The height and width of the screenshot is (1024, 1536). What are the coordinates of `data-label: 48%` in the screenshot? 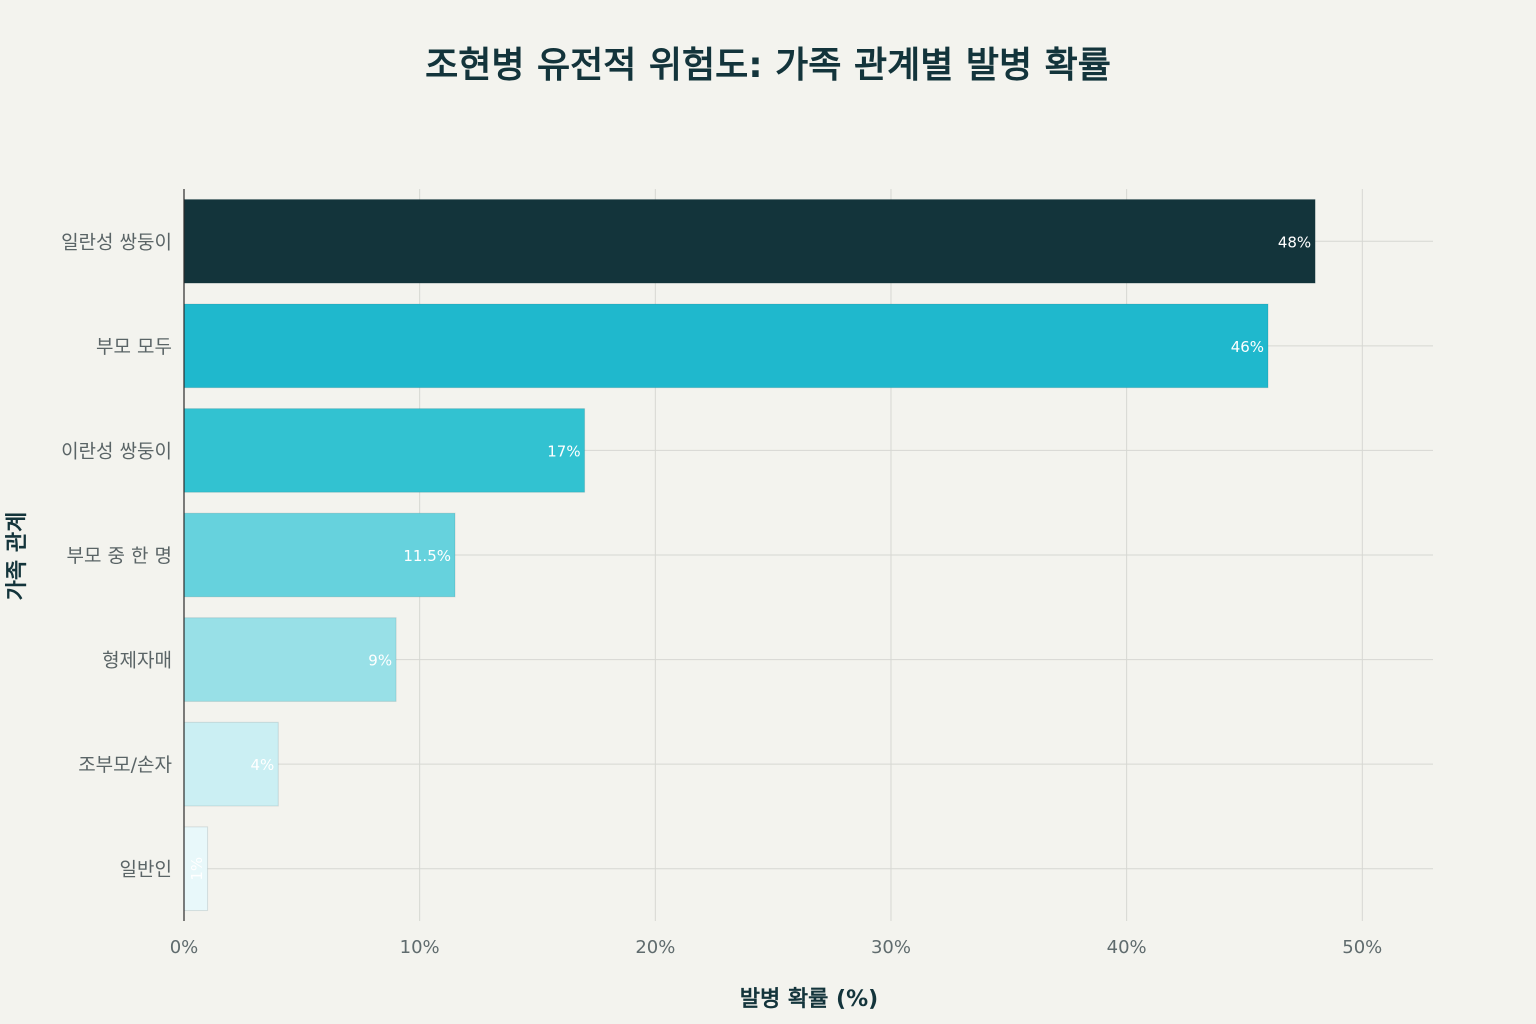 It's located at (1294, 242).